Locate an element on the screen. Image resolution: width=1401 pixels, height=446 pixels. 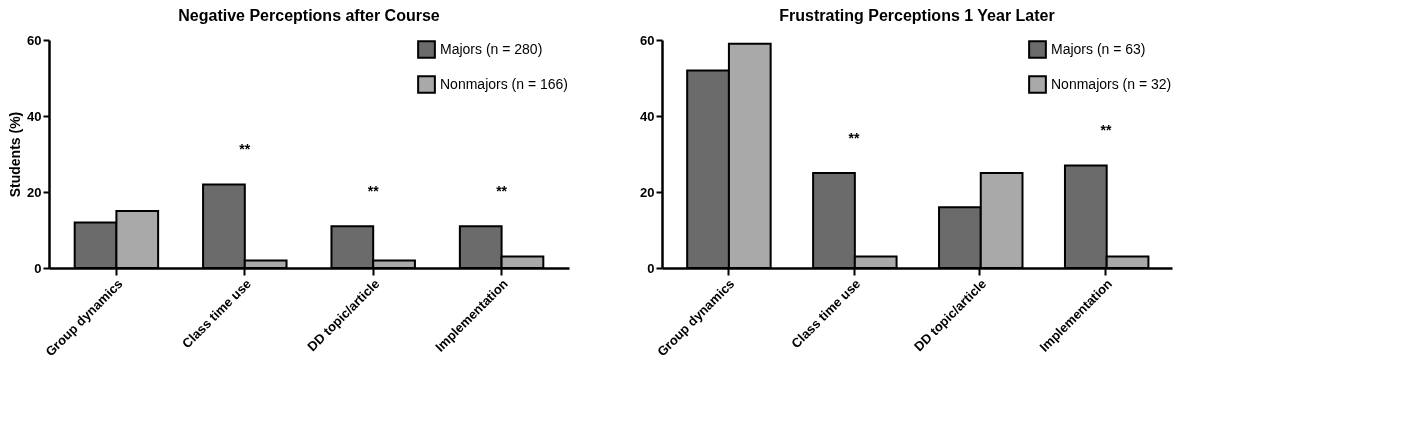
legend-label: Majors (n = 280) is located at coordinates (491, 48).